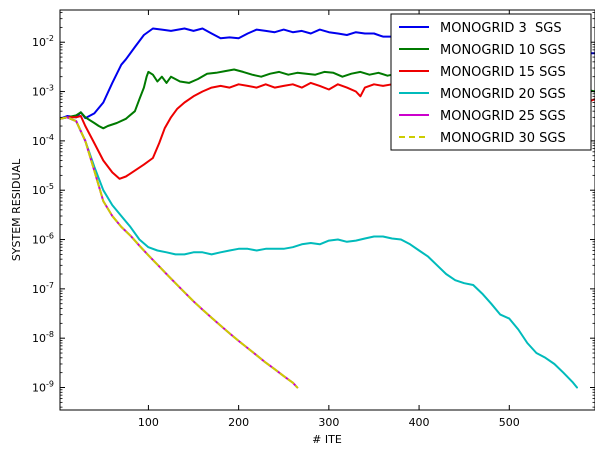 The width and height of the screenshot is (595, 450). What do you see at coordinates (43, 288) in the screenshot?
I see `y-tick-label: 10⁻⁷` at bounding box center [43, 288].